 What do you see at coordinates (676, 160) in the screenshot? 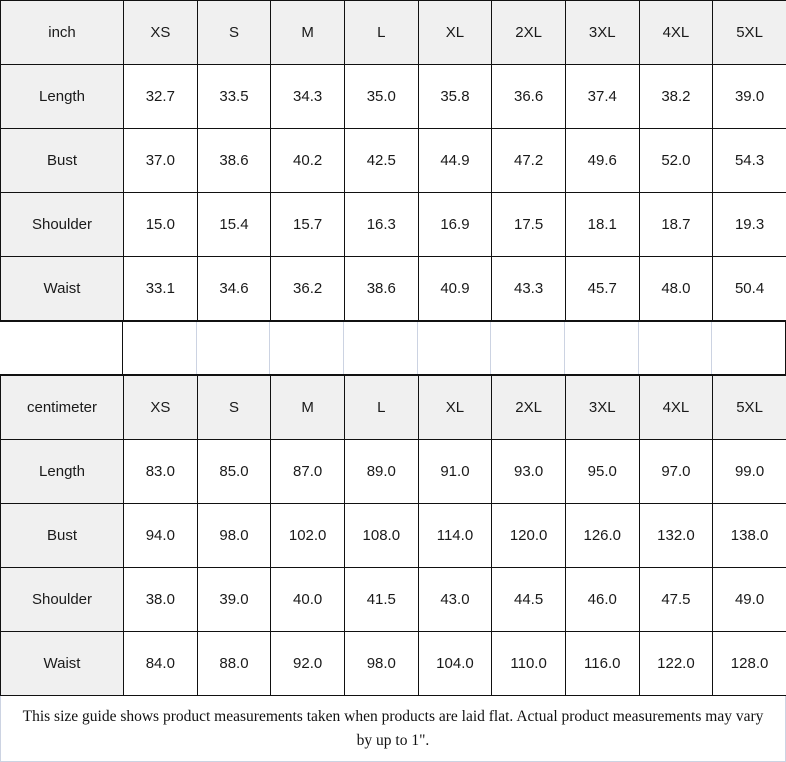
I see `cell-bust-4xl: 52.0` at bounding box center [676, 160].